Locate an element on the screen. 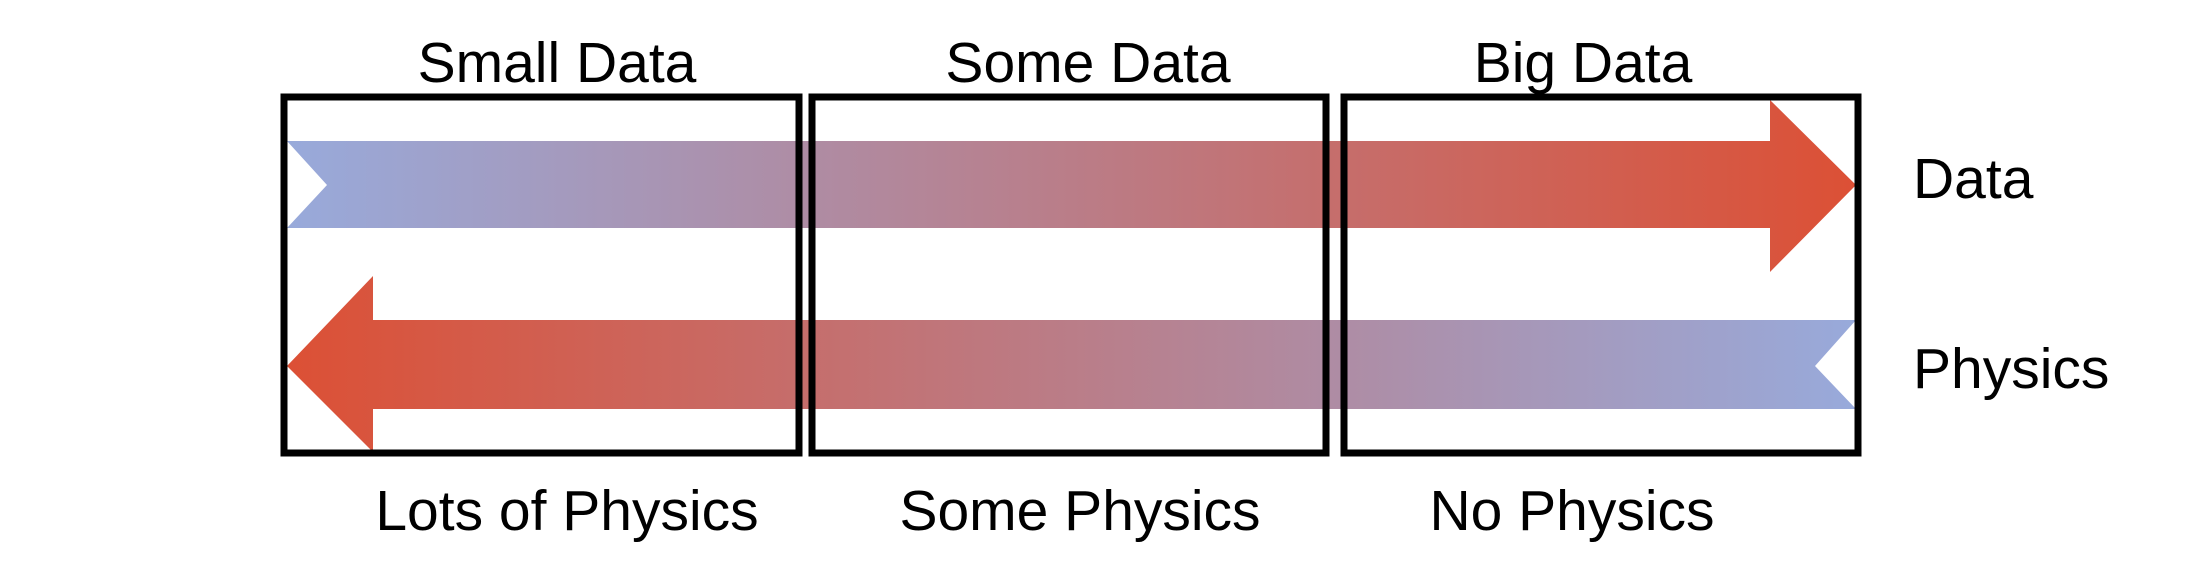 The image size is (2196, 580). big-data-label: Big Data is located at coordinates (1583, 63).